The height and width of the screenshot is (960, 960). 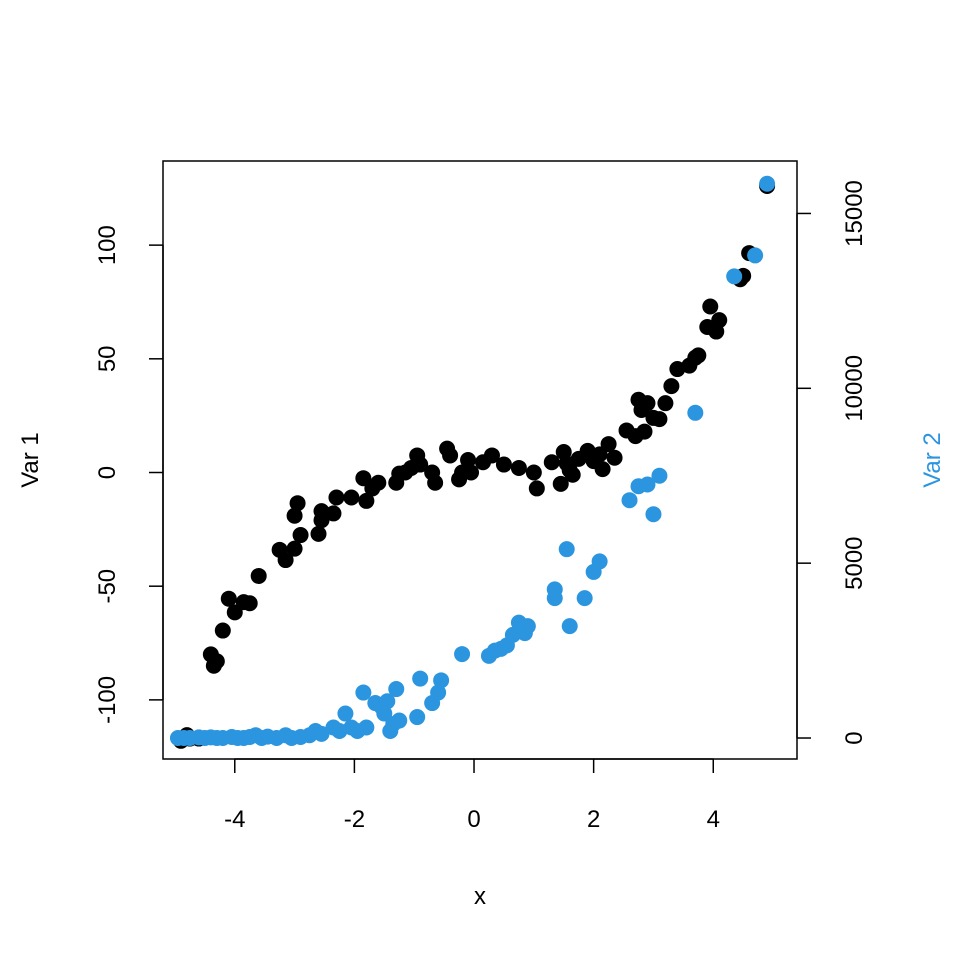 What do you see at coordinates (473, 819) in the screenshot?
I see `x-tick-label: 0` at bounding box center [473, 819].